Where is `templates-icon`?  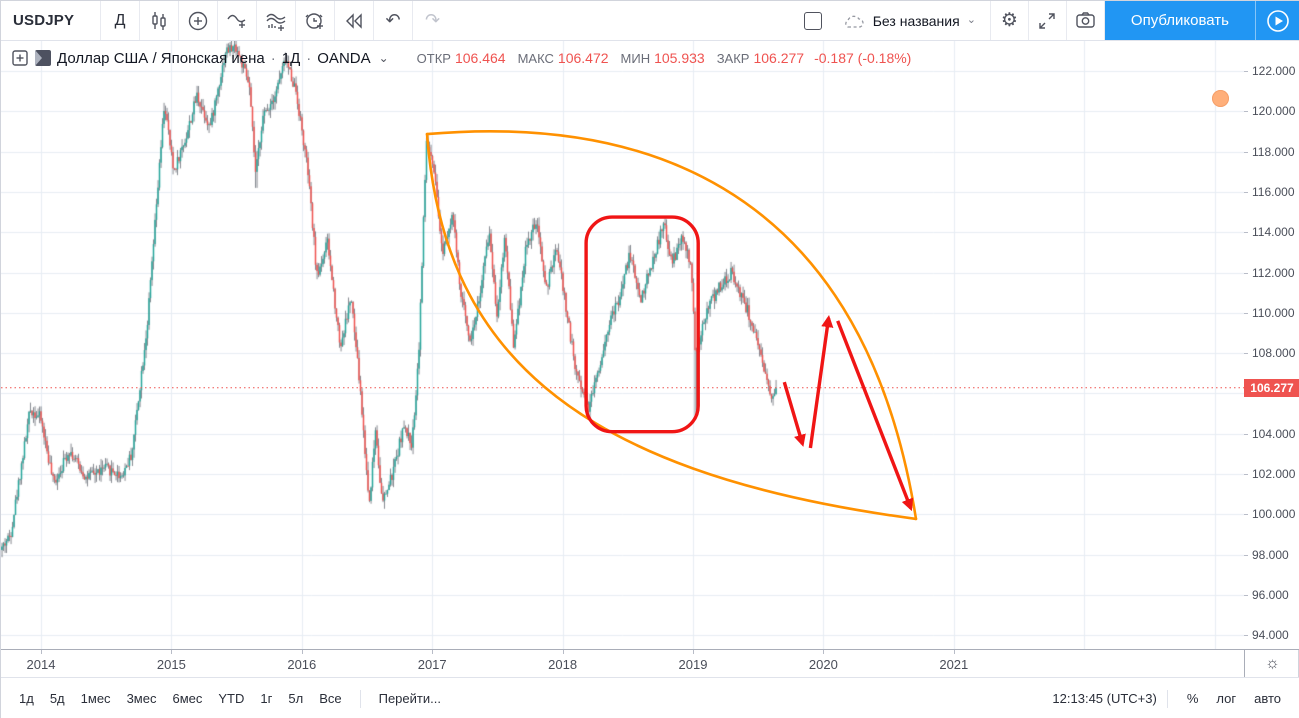
templates-icon is located at coordinates (276, 22).